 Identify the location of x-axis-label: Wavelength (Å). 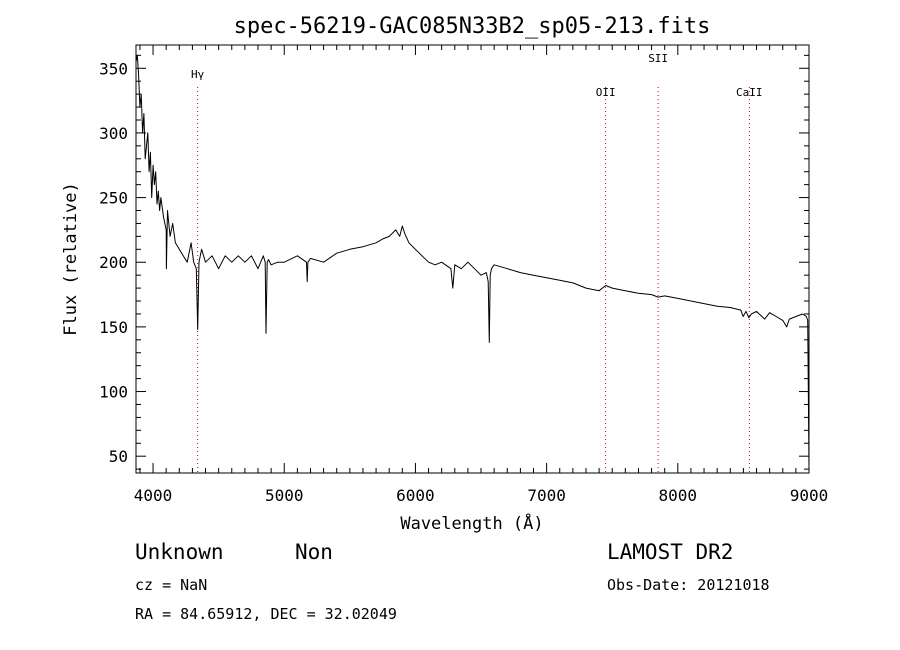
(471, 523).